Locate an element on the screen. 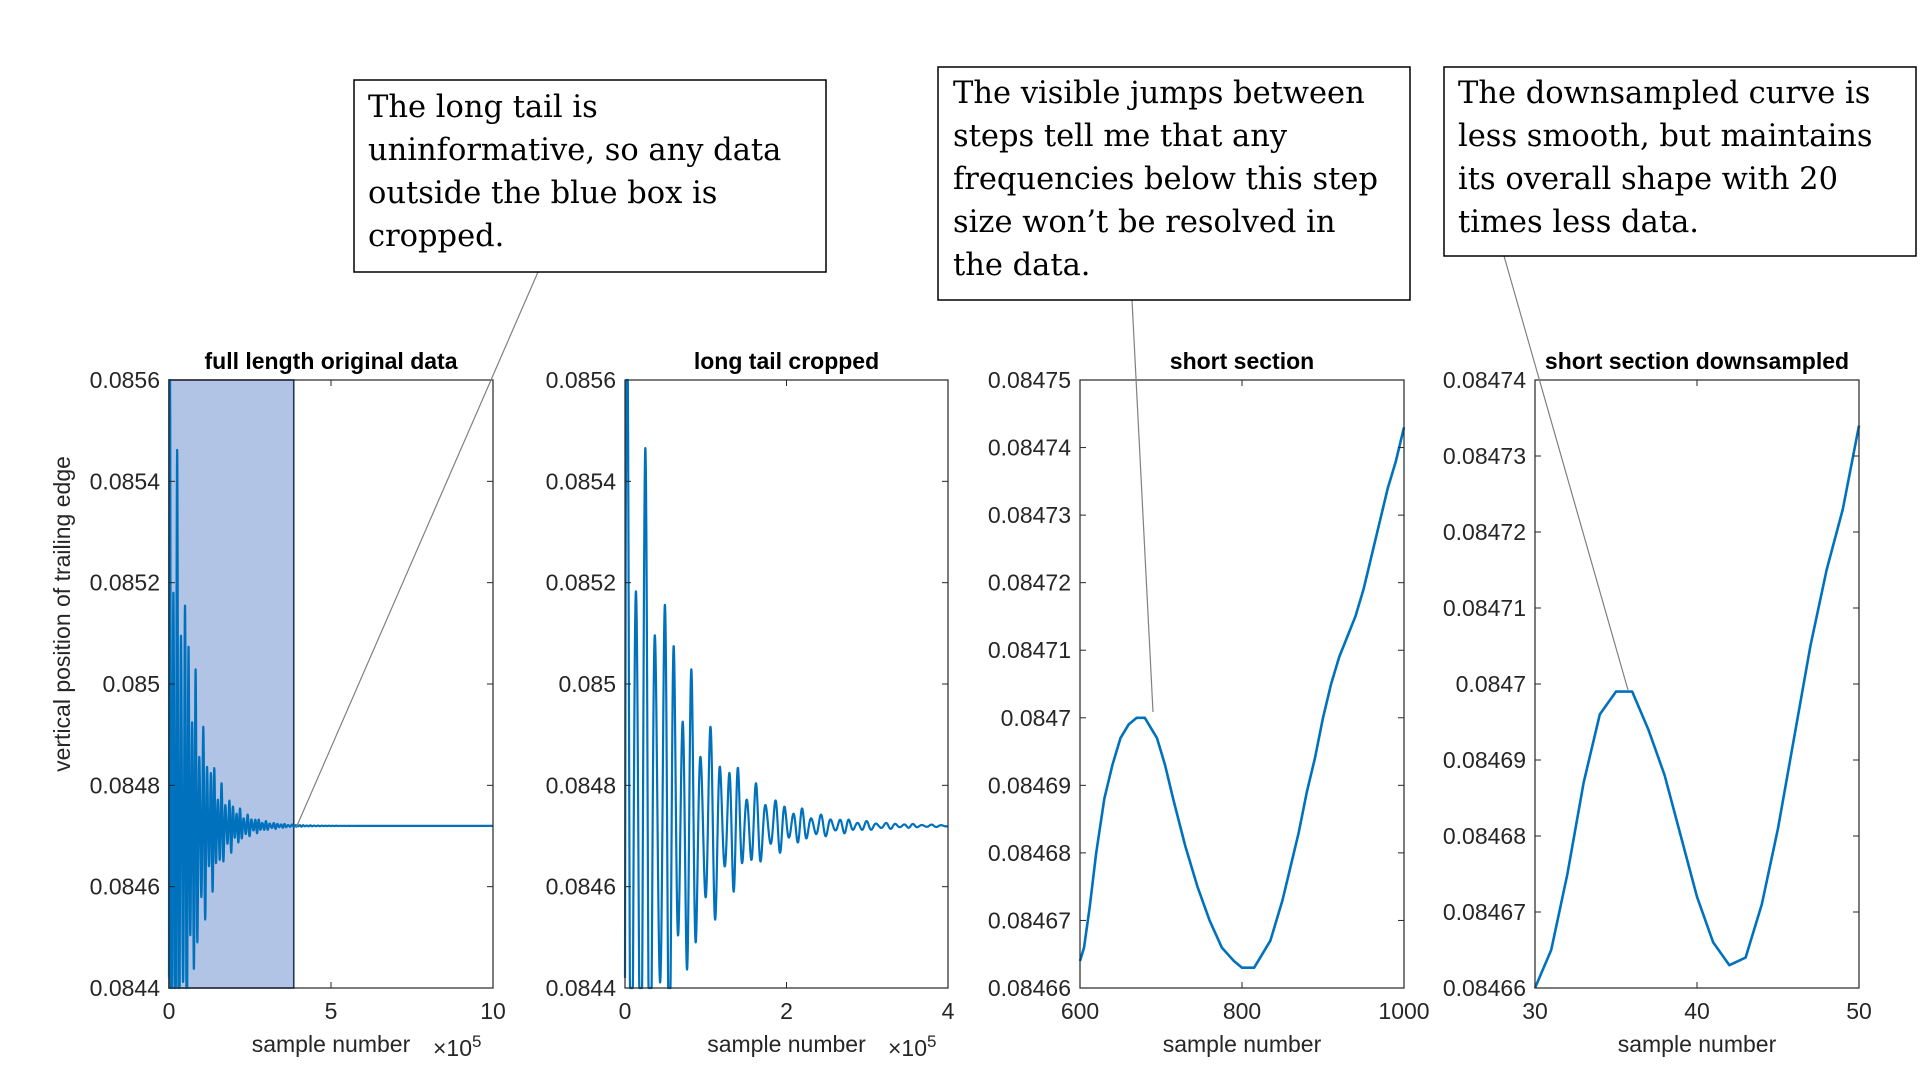  annotation-line: The visible jumps between is located at coordinates (1159, 93).